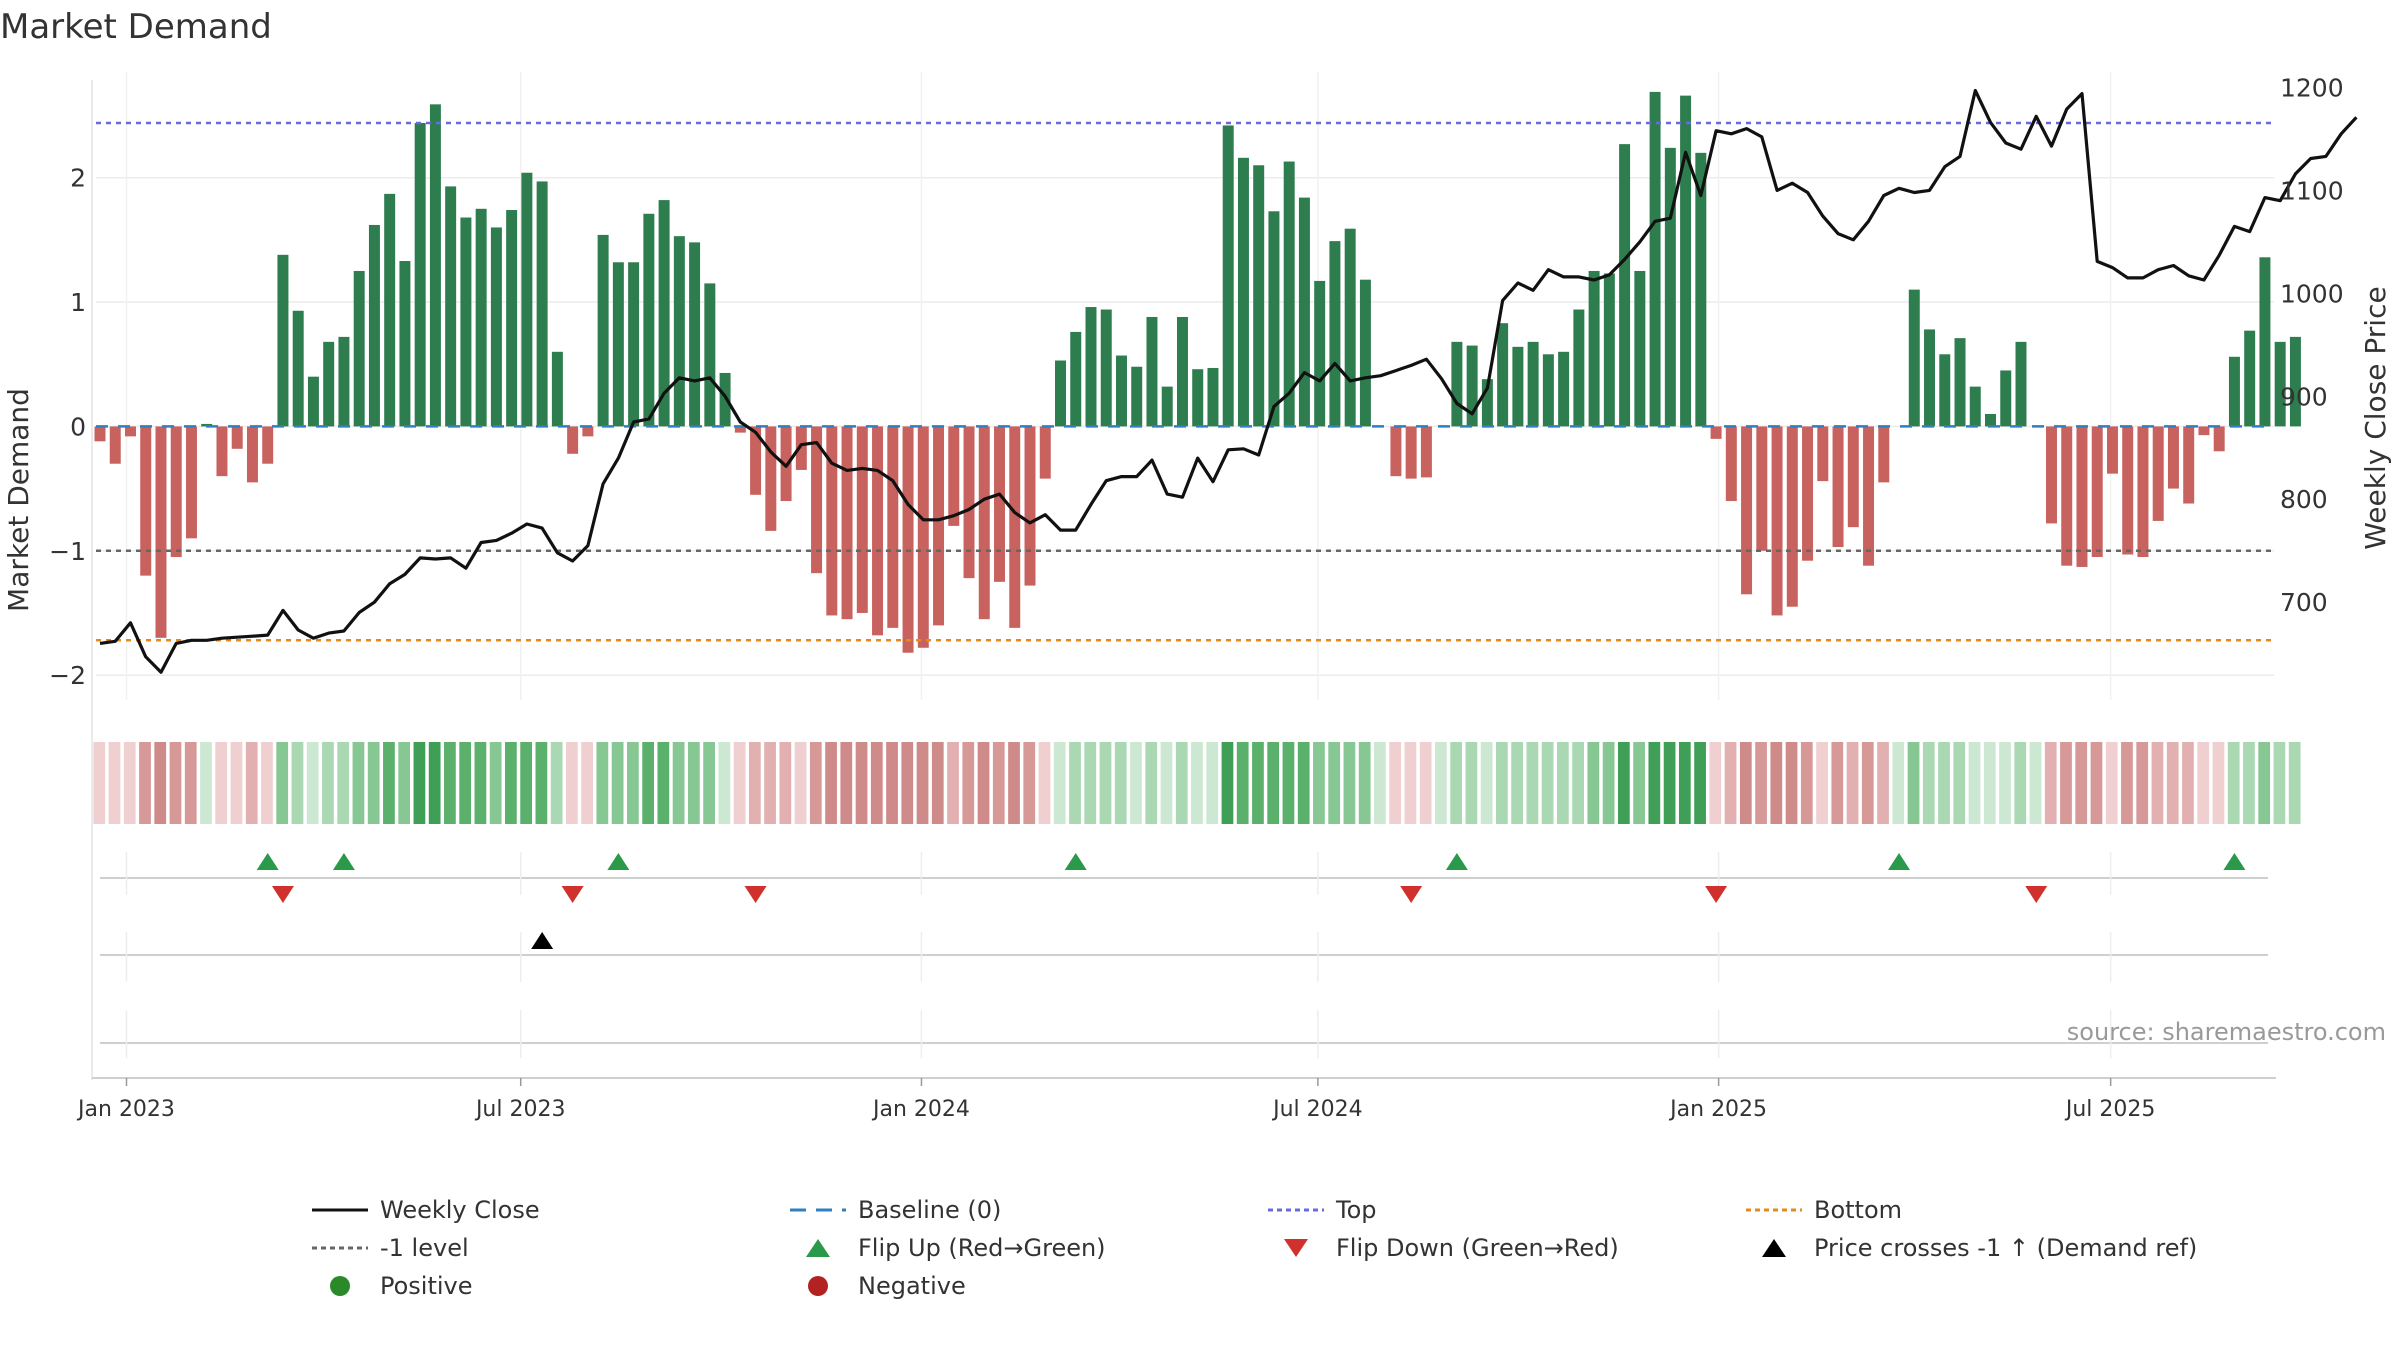  What do you see at coordinates (539, 1248) in the screenshot?
I see `legend-minus-one: -1 level` at bounding box center [539, 1248].